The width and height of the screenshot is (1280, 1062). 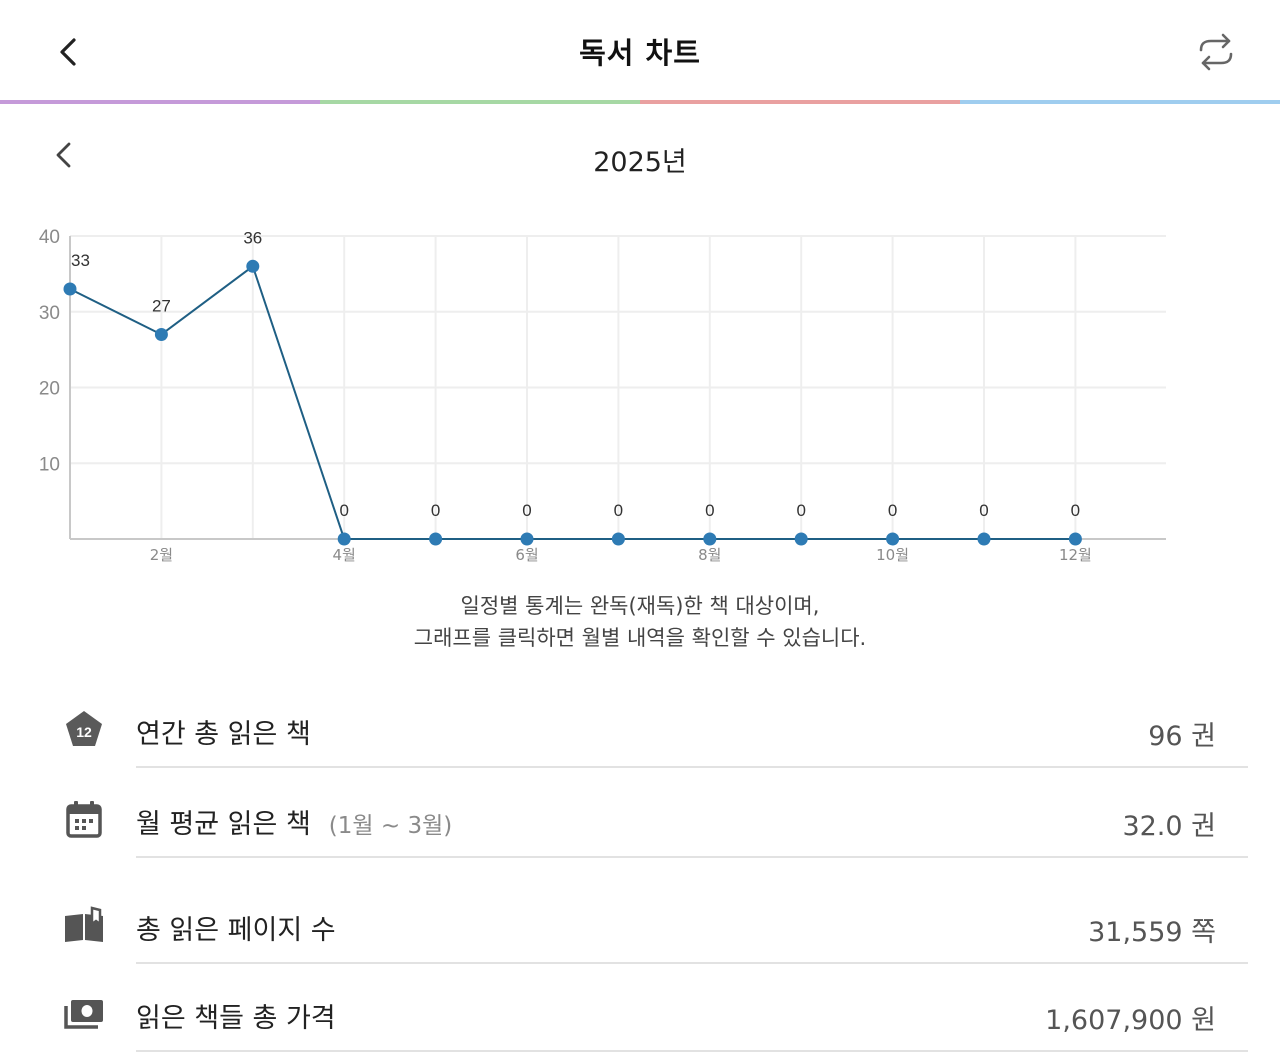 I want to click on accent-segment-green, so click(x=480, y=102).